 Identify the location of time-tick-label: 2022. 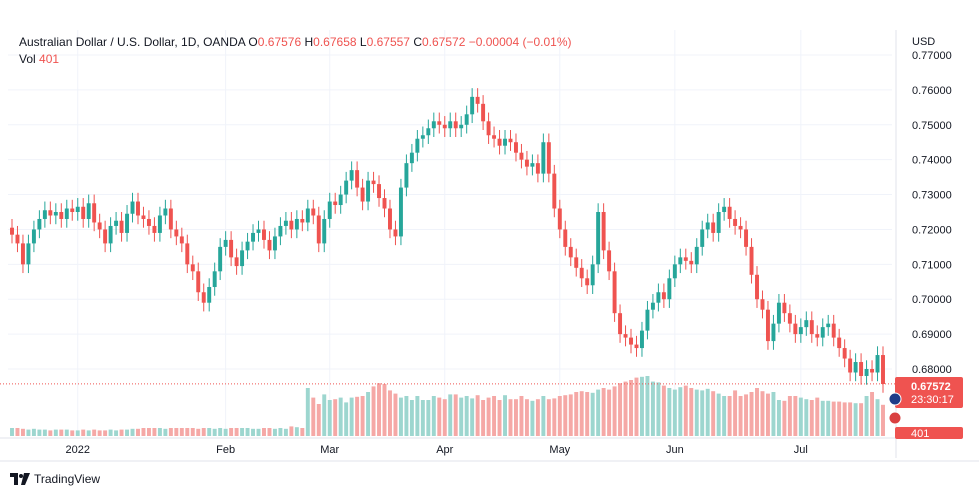
(77, 450).